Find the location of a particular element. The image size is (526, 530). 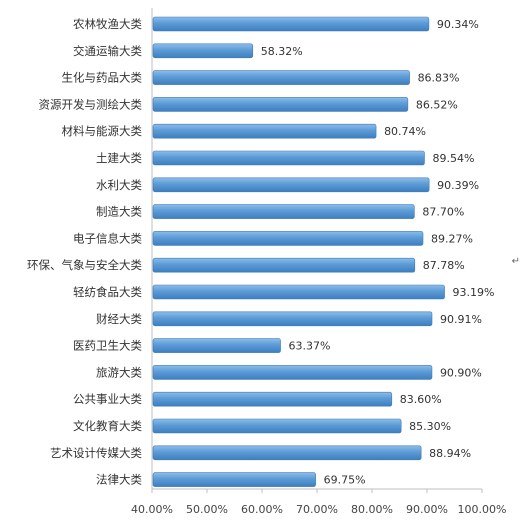

value-label: 90.91% is located at coordinates (461, 319).